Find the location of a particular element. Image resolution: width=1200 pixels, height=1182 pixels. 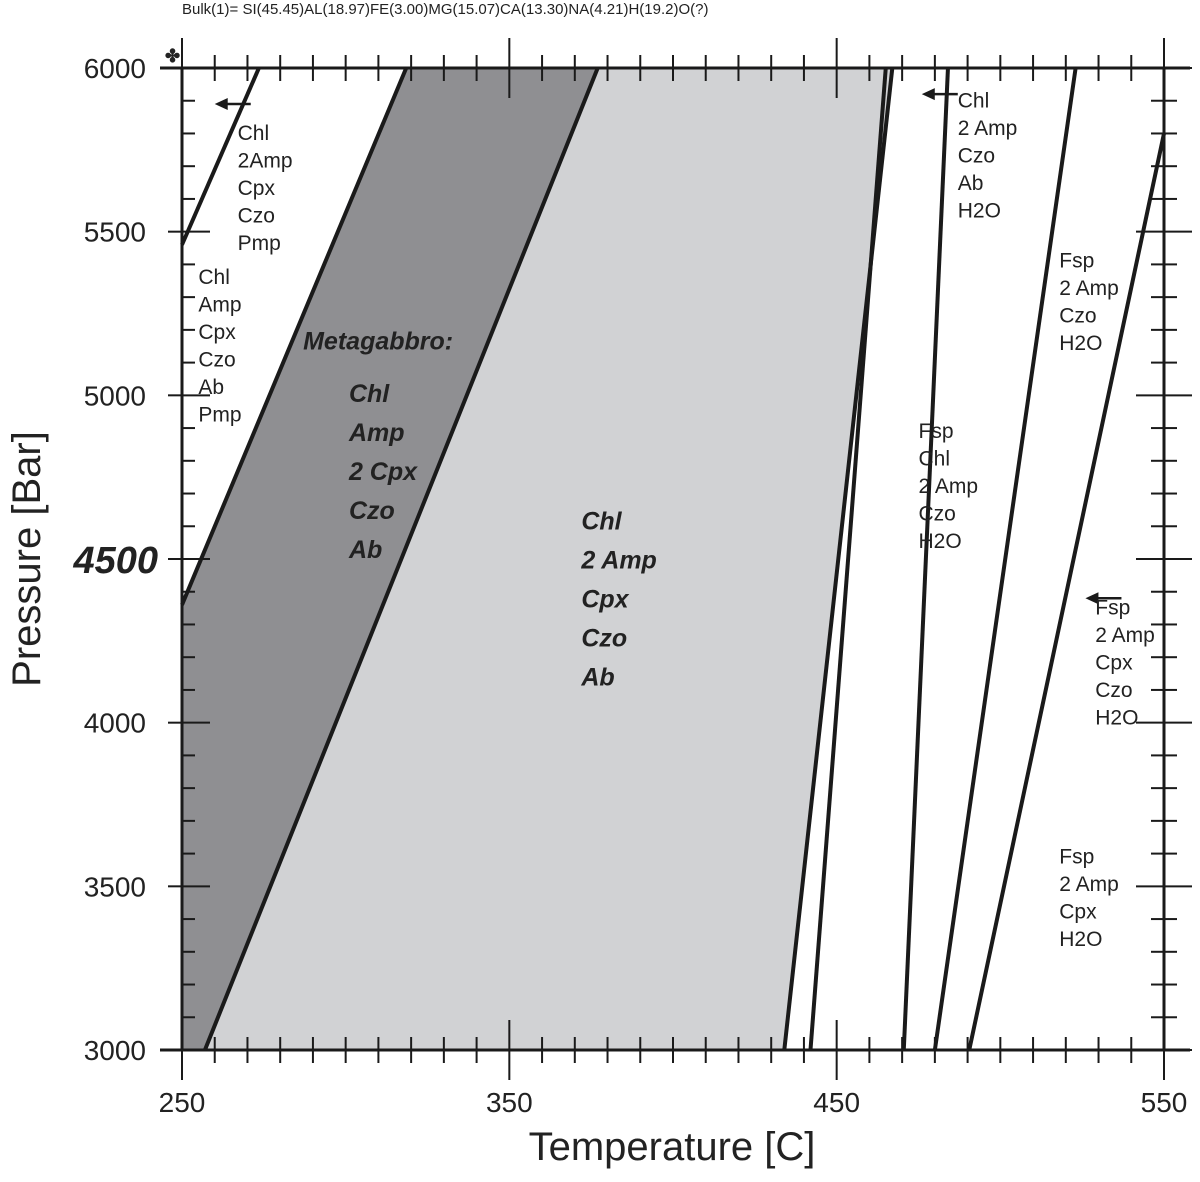

annotation-7-line-4: H2O is located at coordinates (940, 541).